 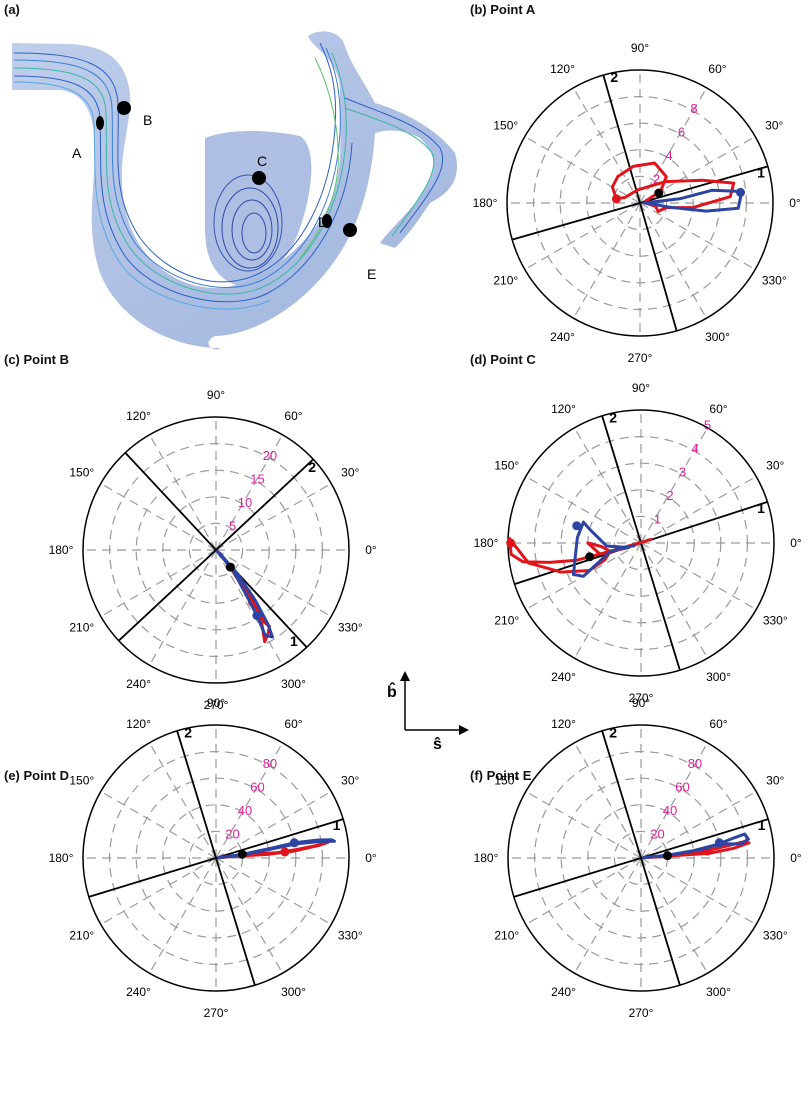 I want to click on panel-a-title: (a), so click(x=12, y=9).